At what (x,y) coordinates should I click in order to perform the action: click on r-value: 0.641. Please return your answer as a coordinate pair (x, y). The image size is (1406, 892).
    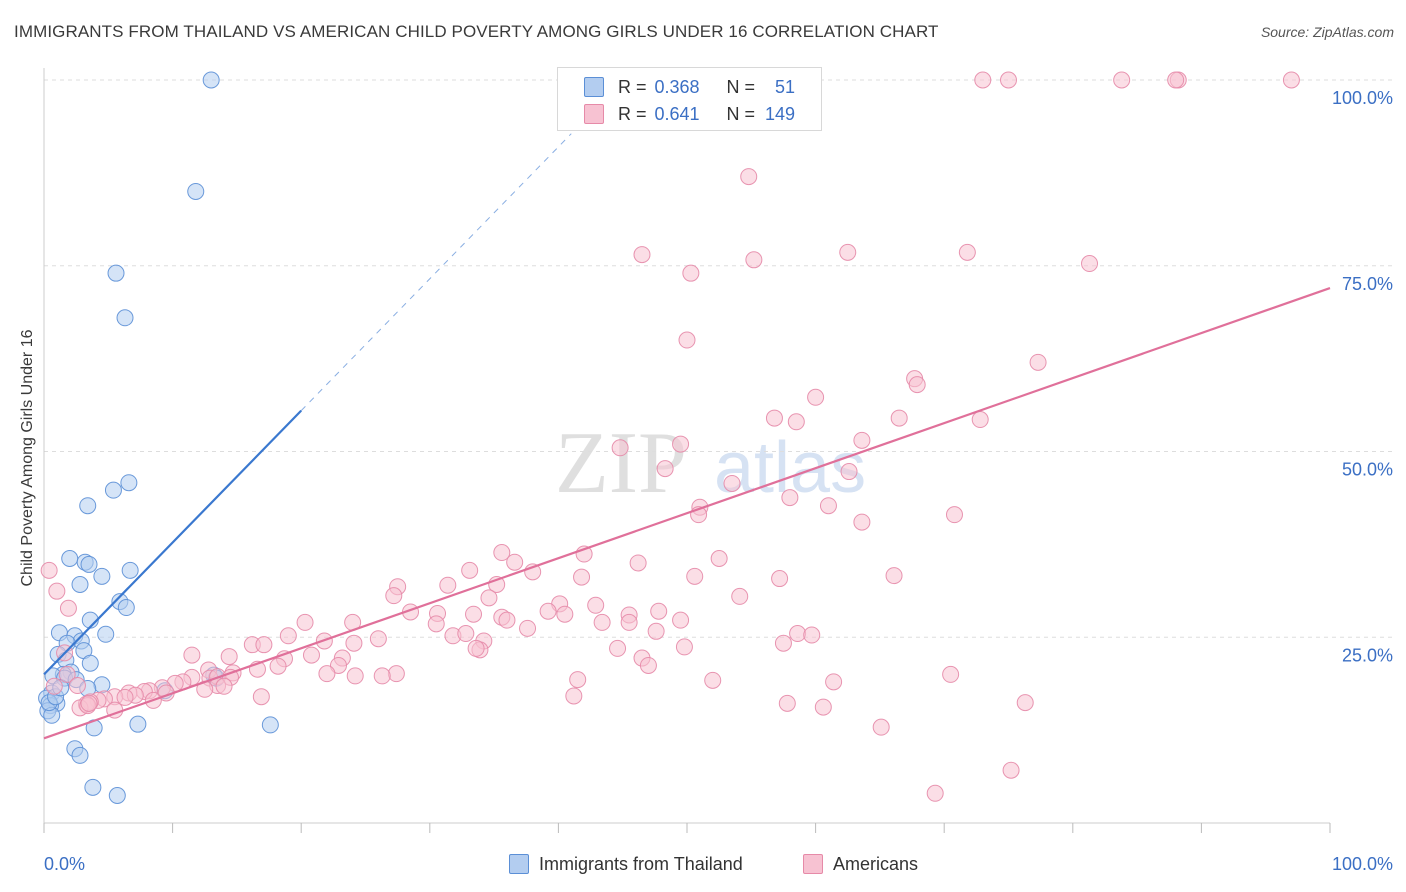
    Looking at the image, I should click on (677, 113).